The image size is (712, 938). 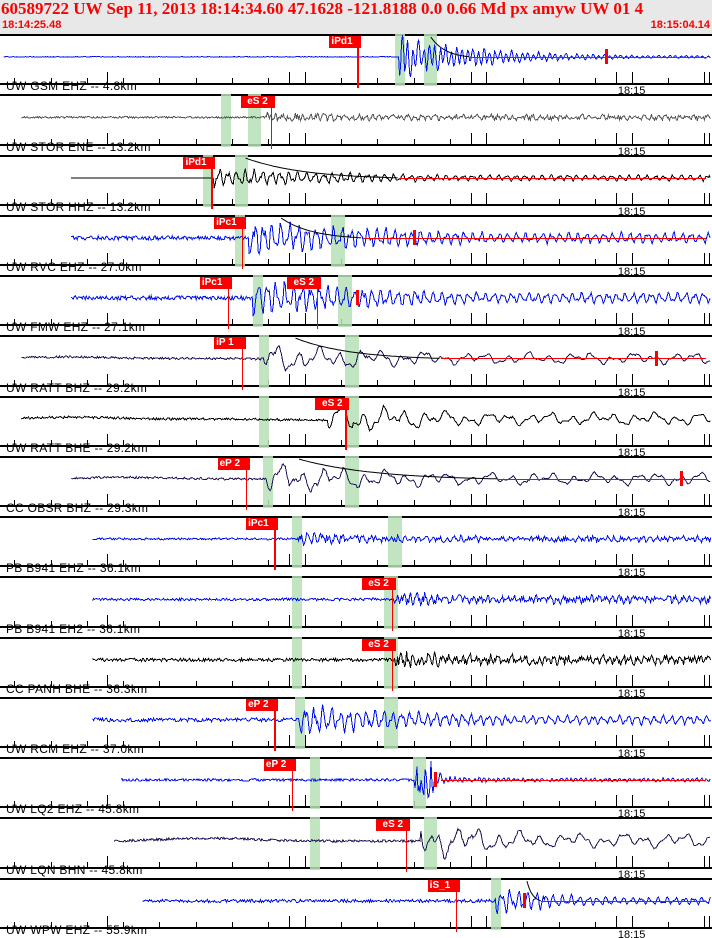 I want to click on channel-label: UW RATT BHZ -- 29.2km, so click(x=77, y=388).